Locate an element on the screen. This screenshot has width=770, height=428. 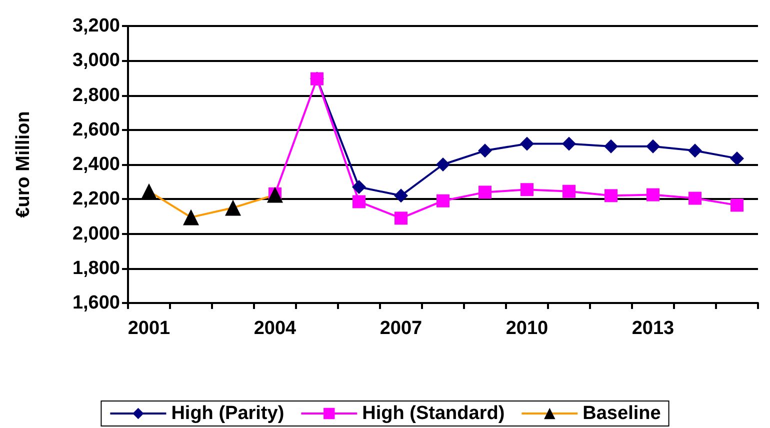
x-tick-label: 2001 is located at coordinates (149, 328).